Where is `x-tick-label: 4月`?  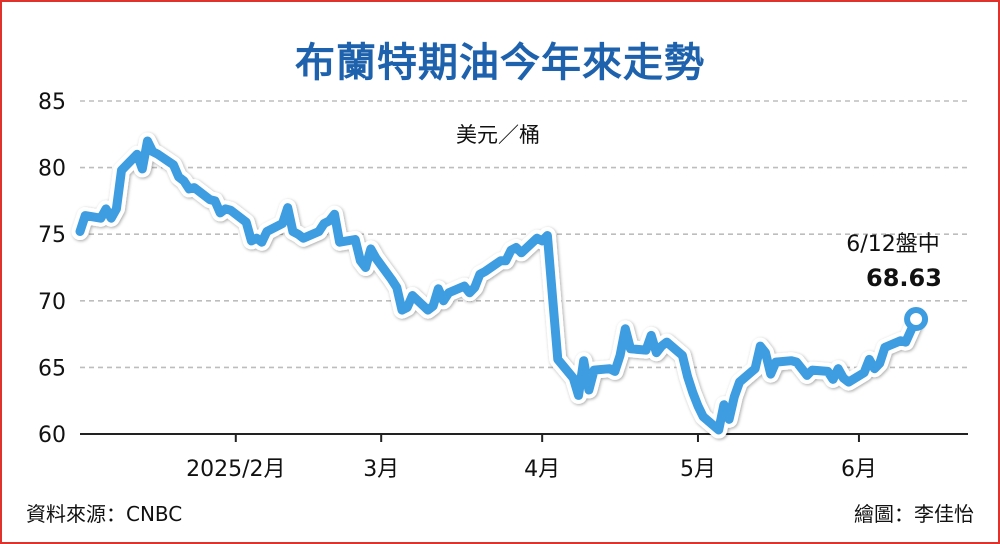 x-tick-label: 4月 is located at coordinates (542, 469).